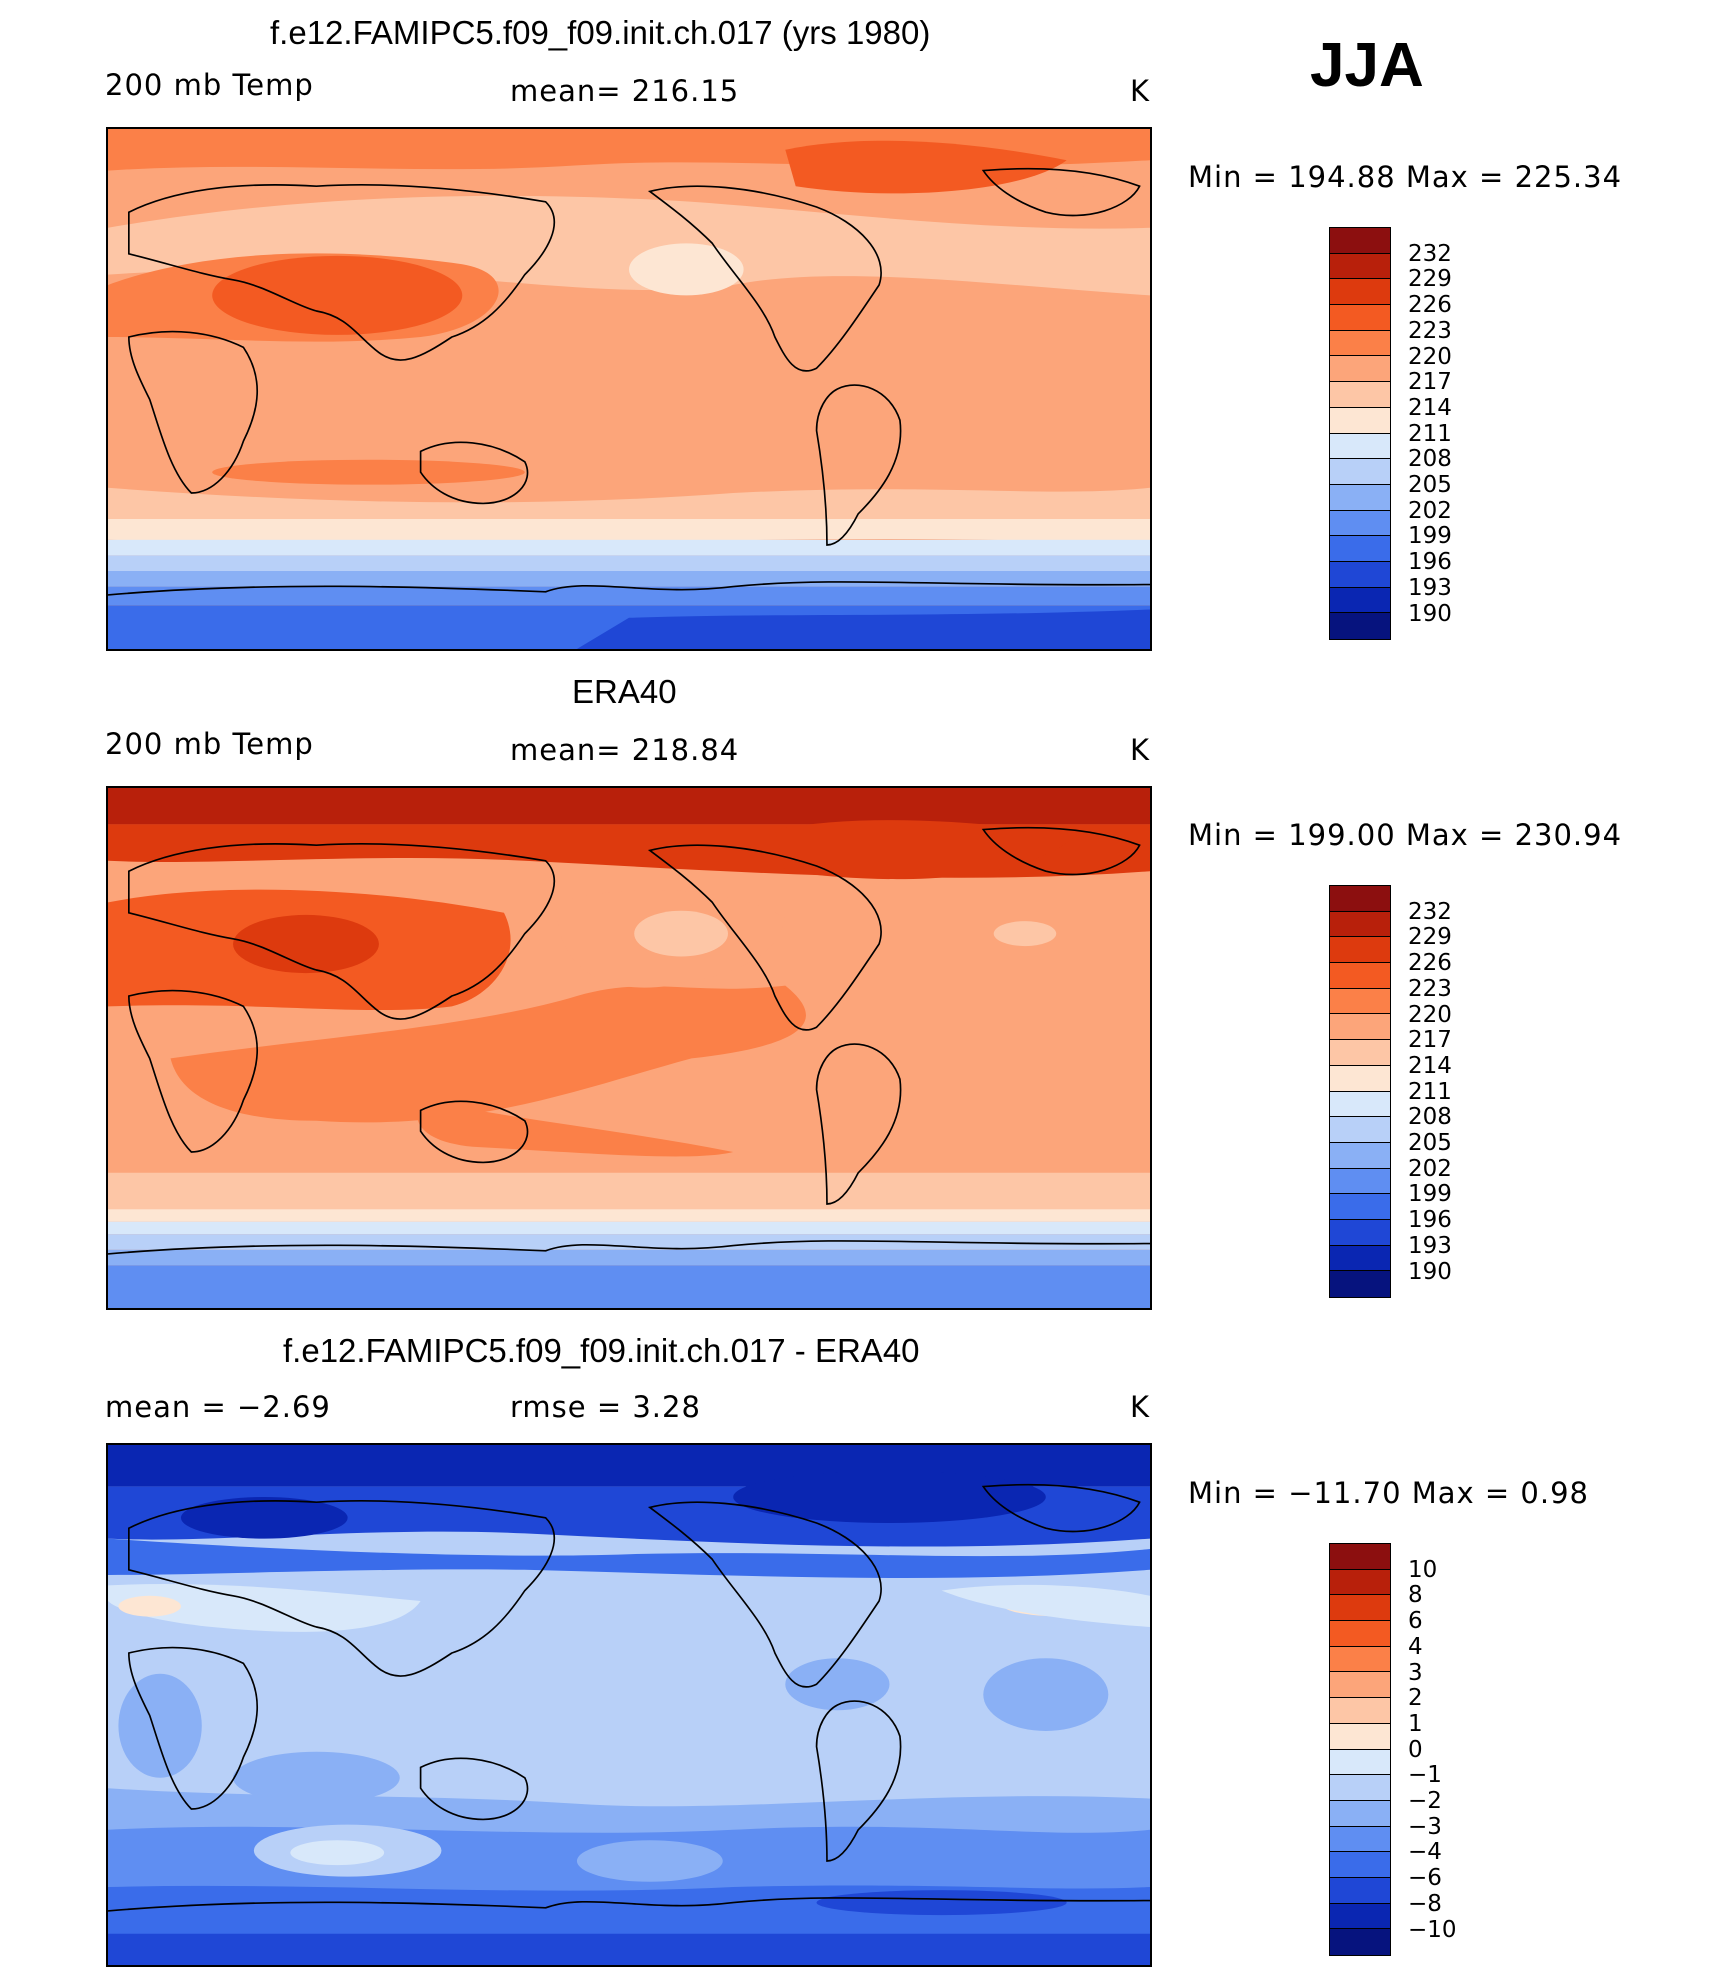 The image size is (1710, 1967). Describe the element at coordinates (1425, 1826) in the screenshot. I see `colorbar-tick-label: −3` at that location.